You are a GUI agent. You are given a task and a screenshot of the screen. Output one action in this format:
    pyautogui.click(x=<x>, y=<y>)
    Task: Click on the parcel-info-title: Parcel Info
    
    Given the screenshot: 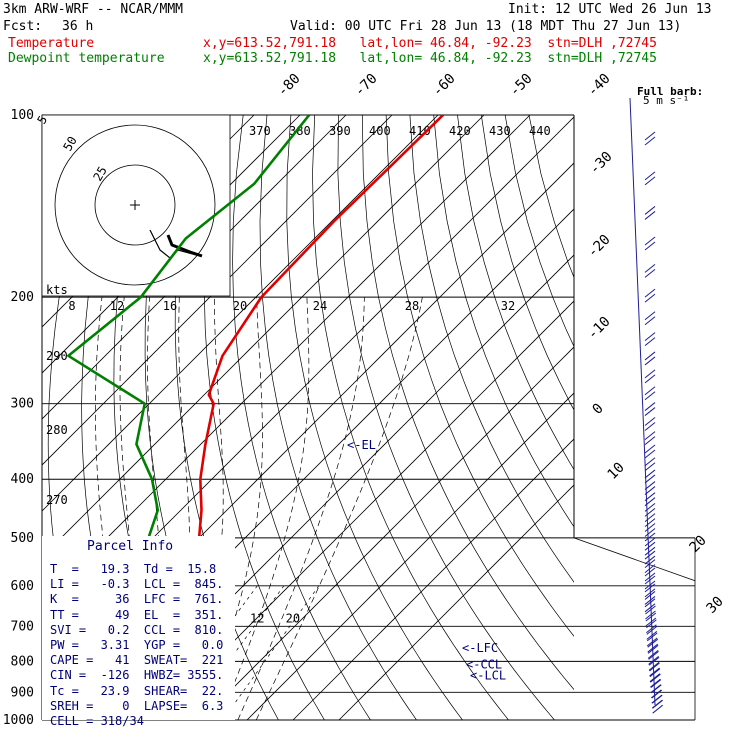 What is the action you would take?
    pyautogui.click(x=130, y=546)
    